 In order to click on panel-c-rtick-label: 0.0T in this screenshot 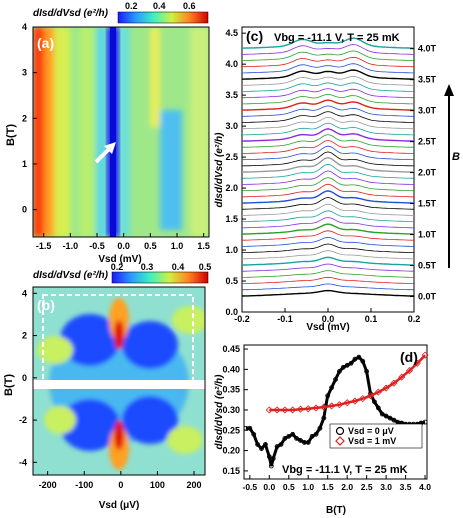, I will do `click(427, 297)`.